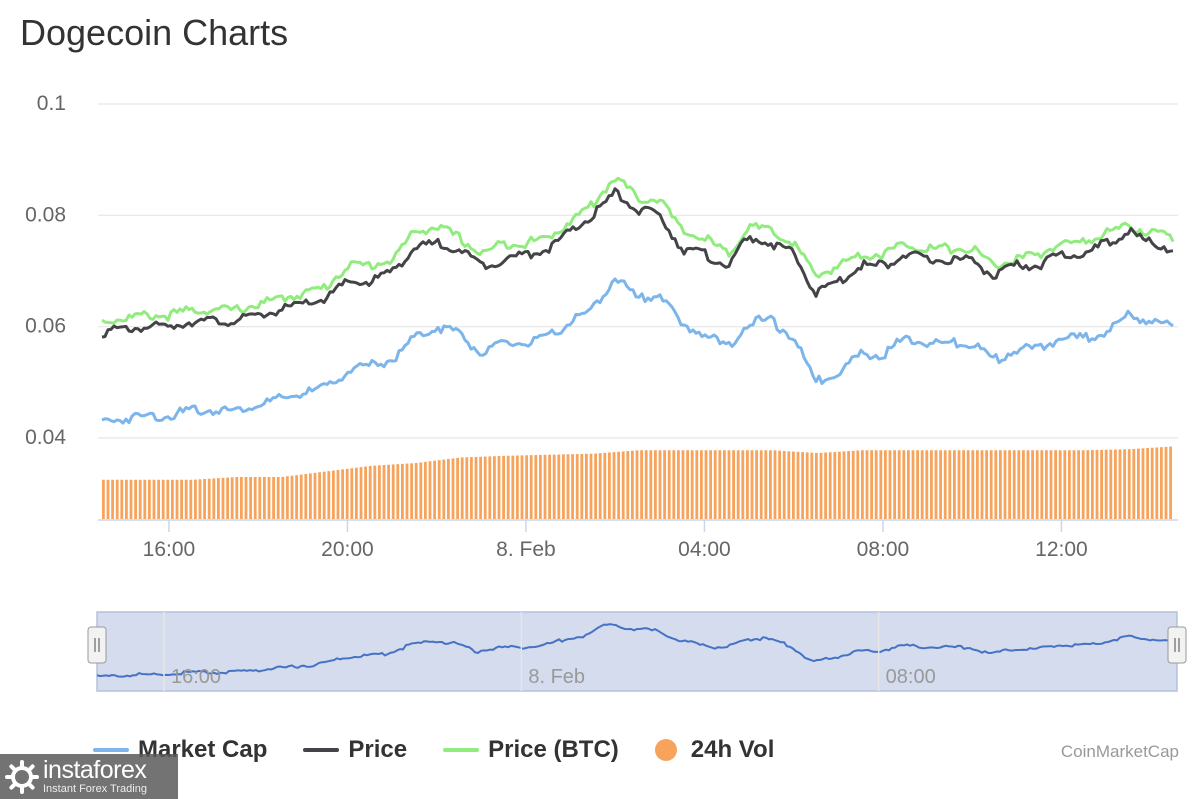  Describe the element at coordinates (154, 32) in the screenshot. I see `chart-title: Dogecoin Charts` at that location.